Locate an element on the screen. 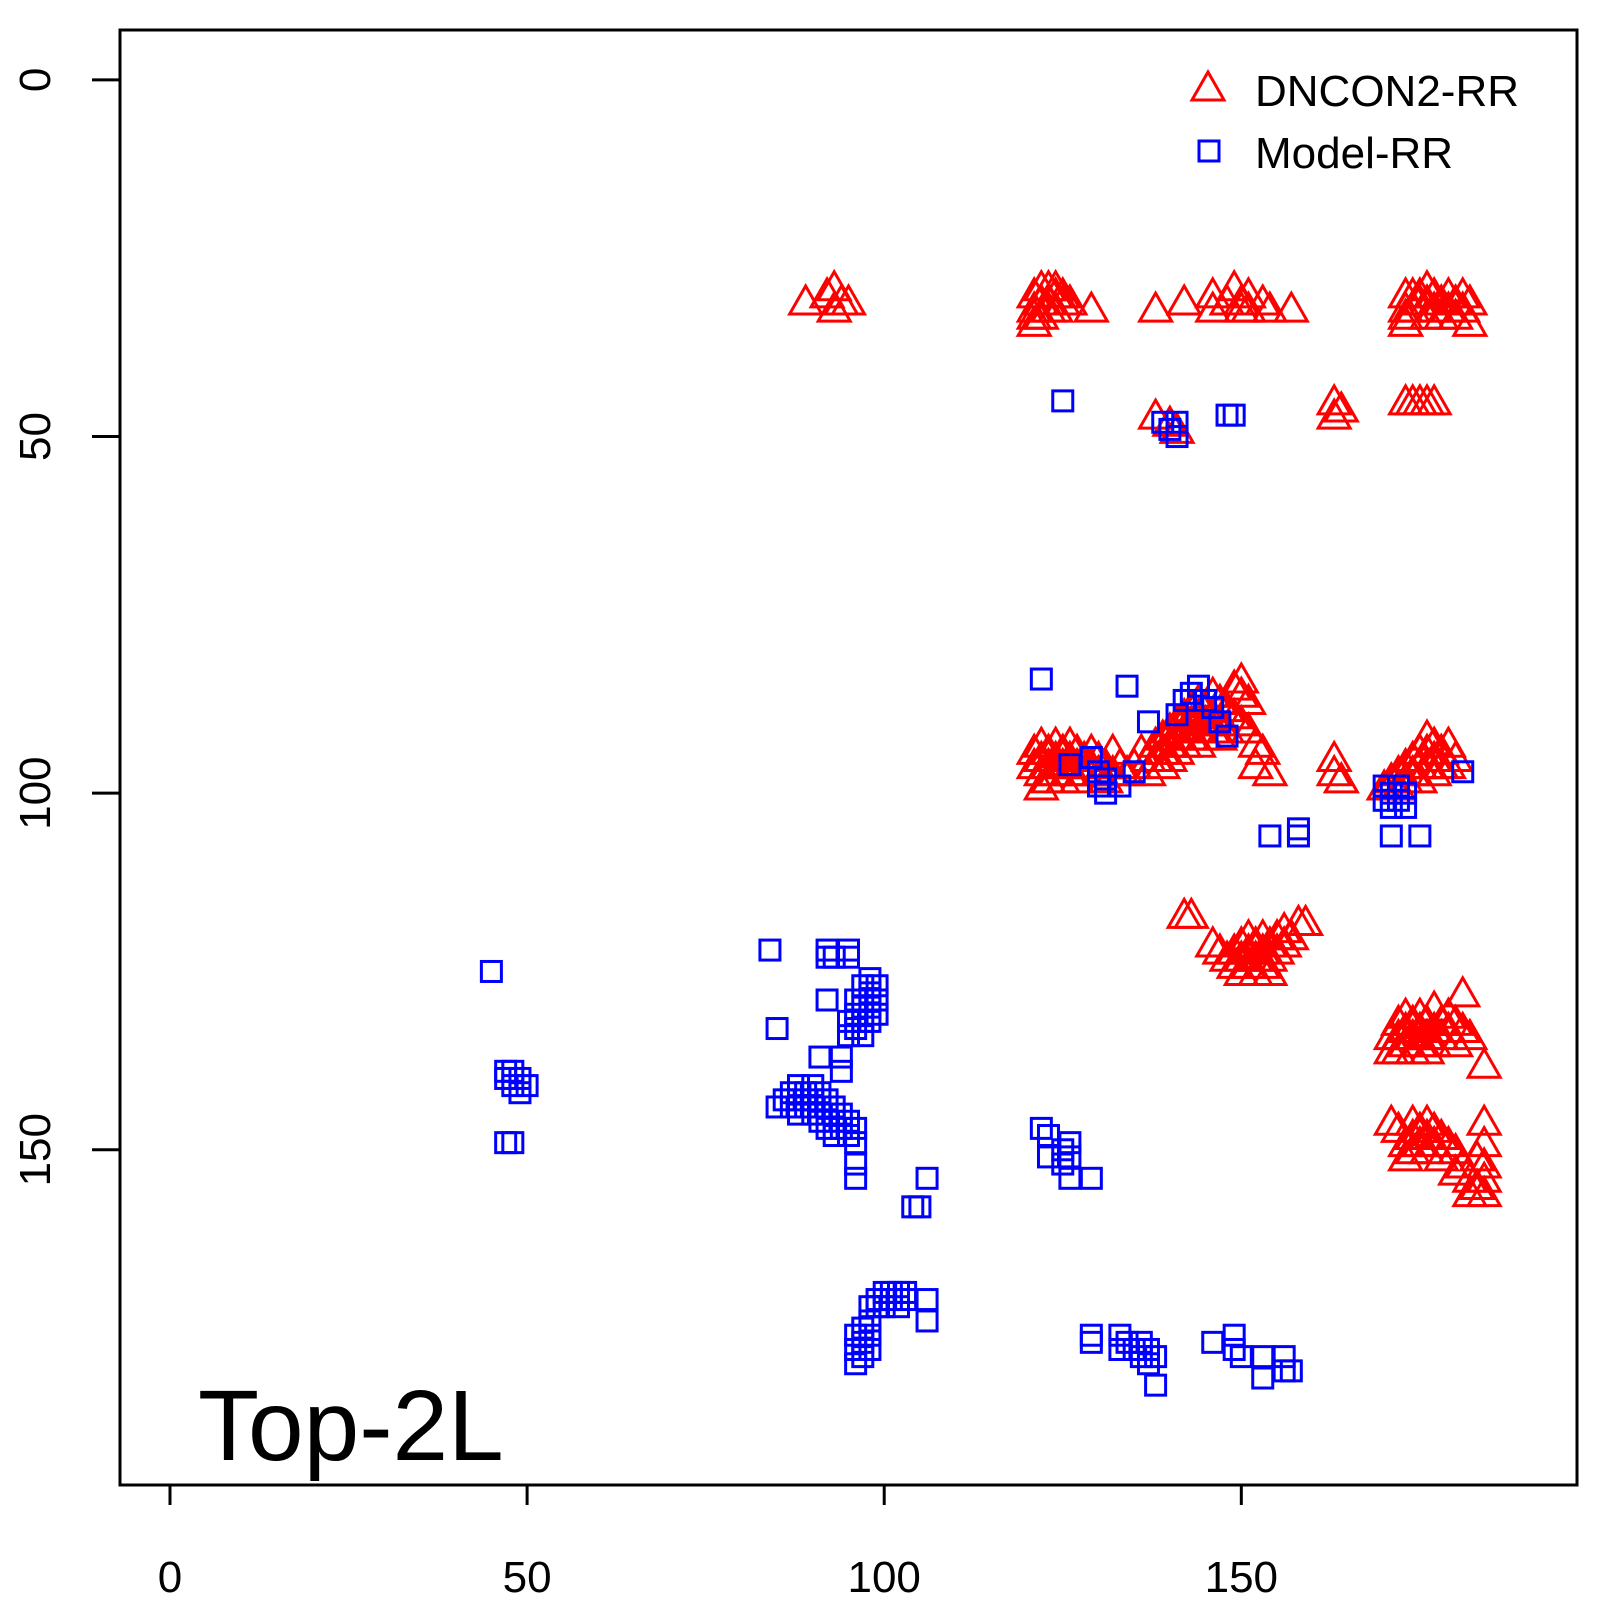 This screenshot has height=1600, width=1600. legend-item-dncon2-rr: DNCON2-RR is located at coordinates (1354, 91).